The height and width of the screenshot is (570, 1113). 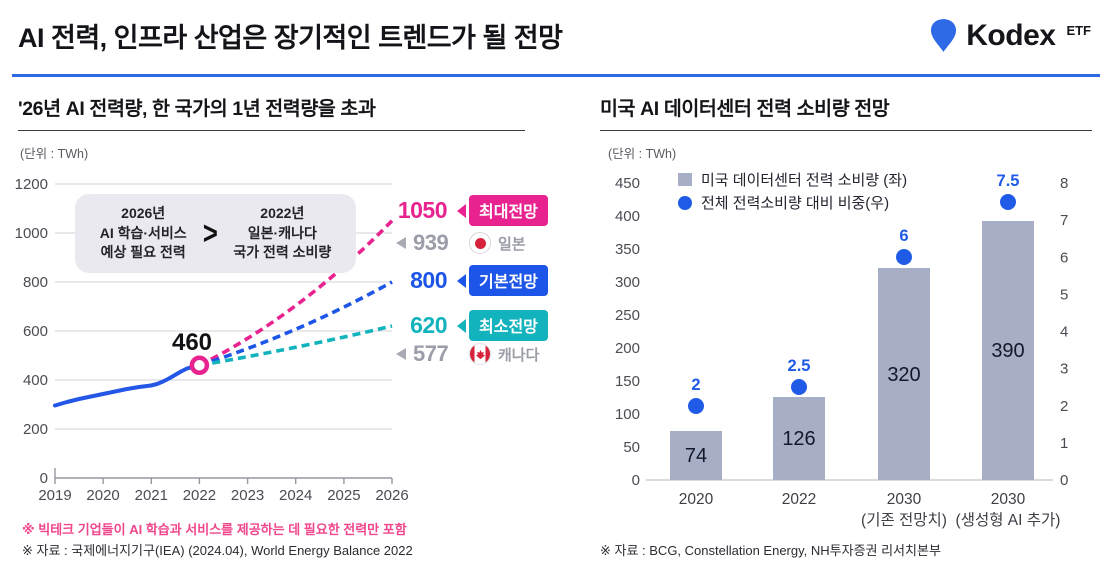 I want to click on y-tick-label: 0, so click(x=44, y=478).